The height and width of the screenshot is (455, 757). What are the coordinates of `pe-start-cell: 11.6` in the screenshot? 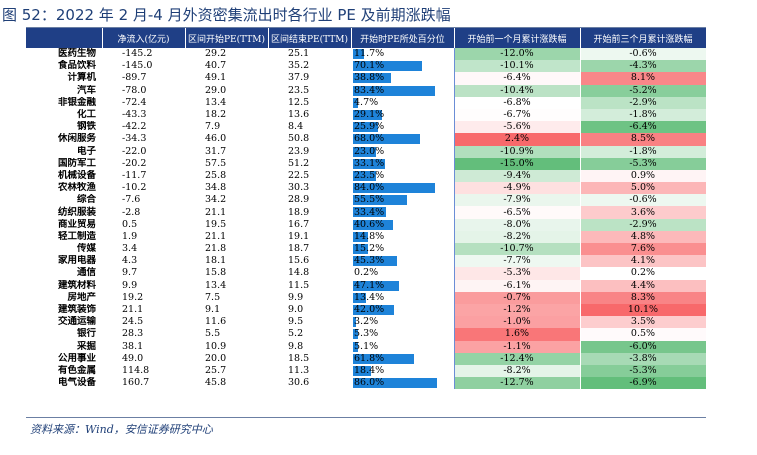 It's located at (216, 322).